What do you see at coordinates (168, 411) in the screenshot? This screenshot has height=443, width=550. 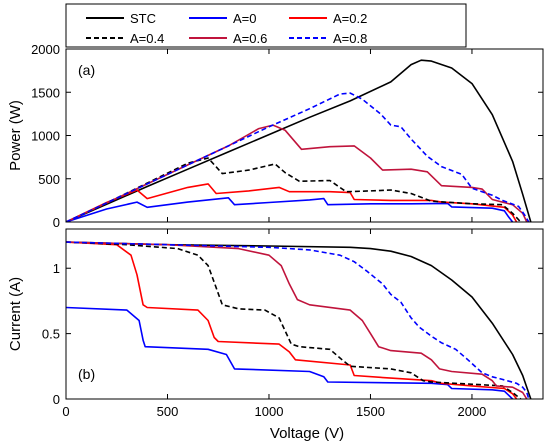 I see `x-tick-label-1: 500` at bounding box center [168, 411].